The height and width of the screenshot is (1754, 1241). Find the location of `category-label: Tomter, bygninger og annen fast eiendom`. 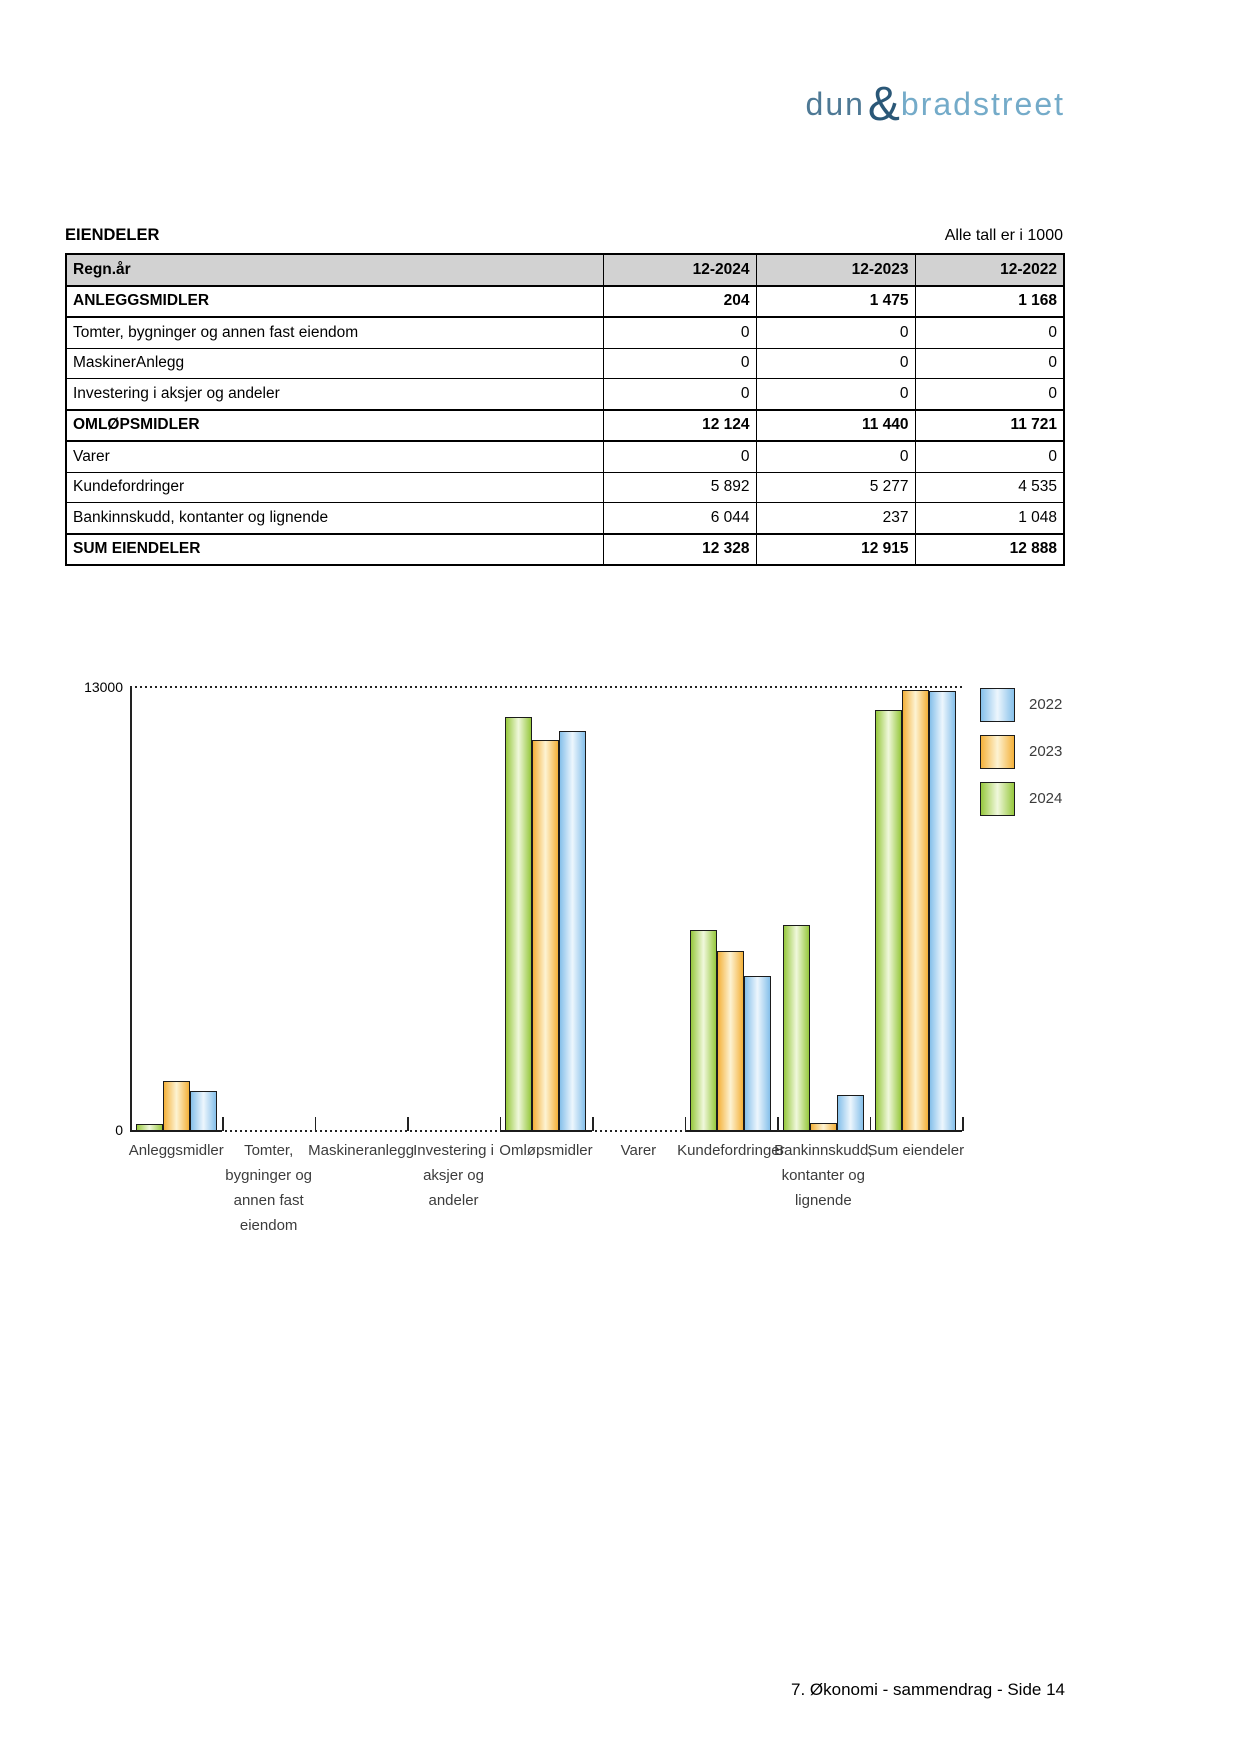

category-label: Tomter, bygninger og annen fast eiendom is located at coordinates (269, 1188).